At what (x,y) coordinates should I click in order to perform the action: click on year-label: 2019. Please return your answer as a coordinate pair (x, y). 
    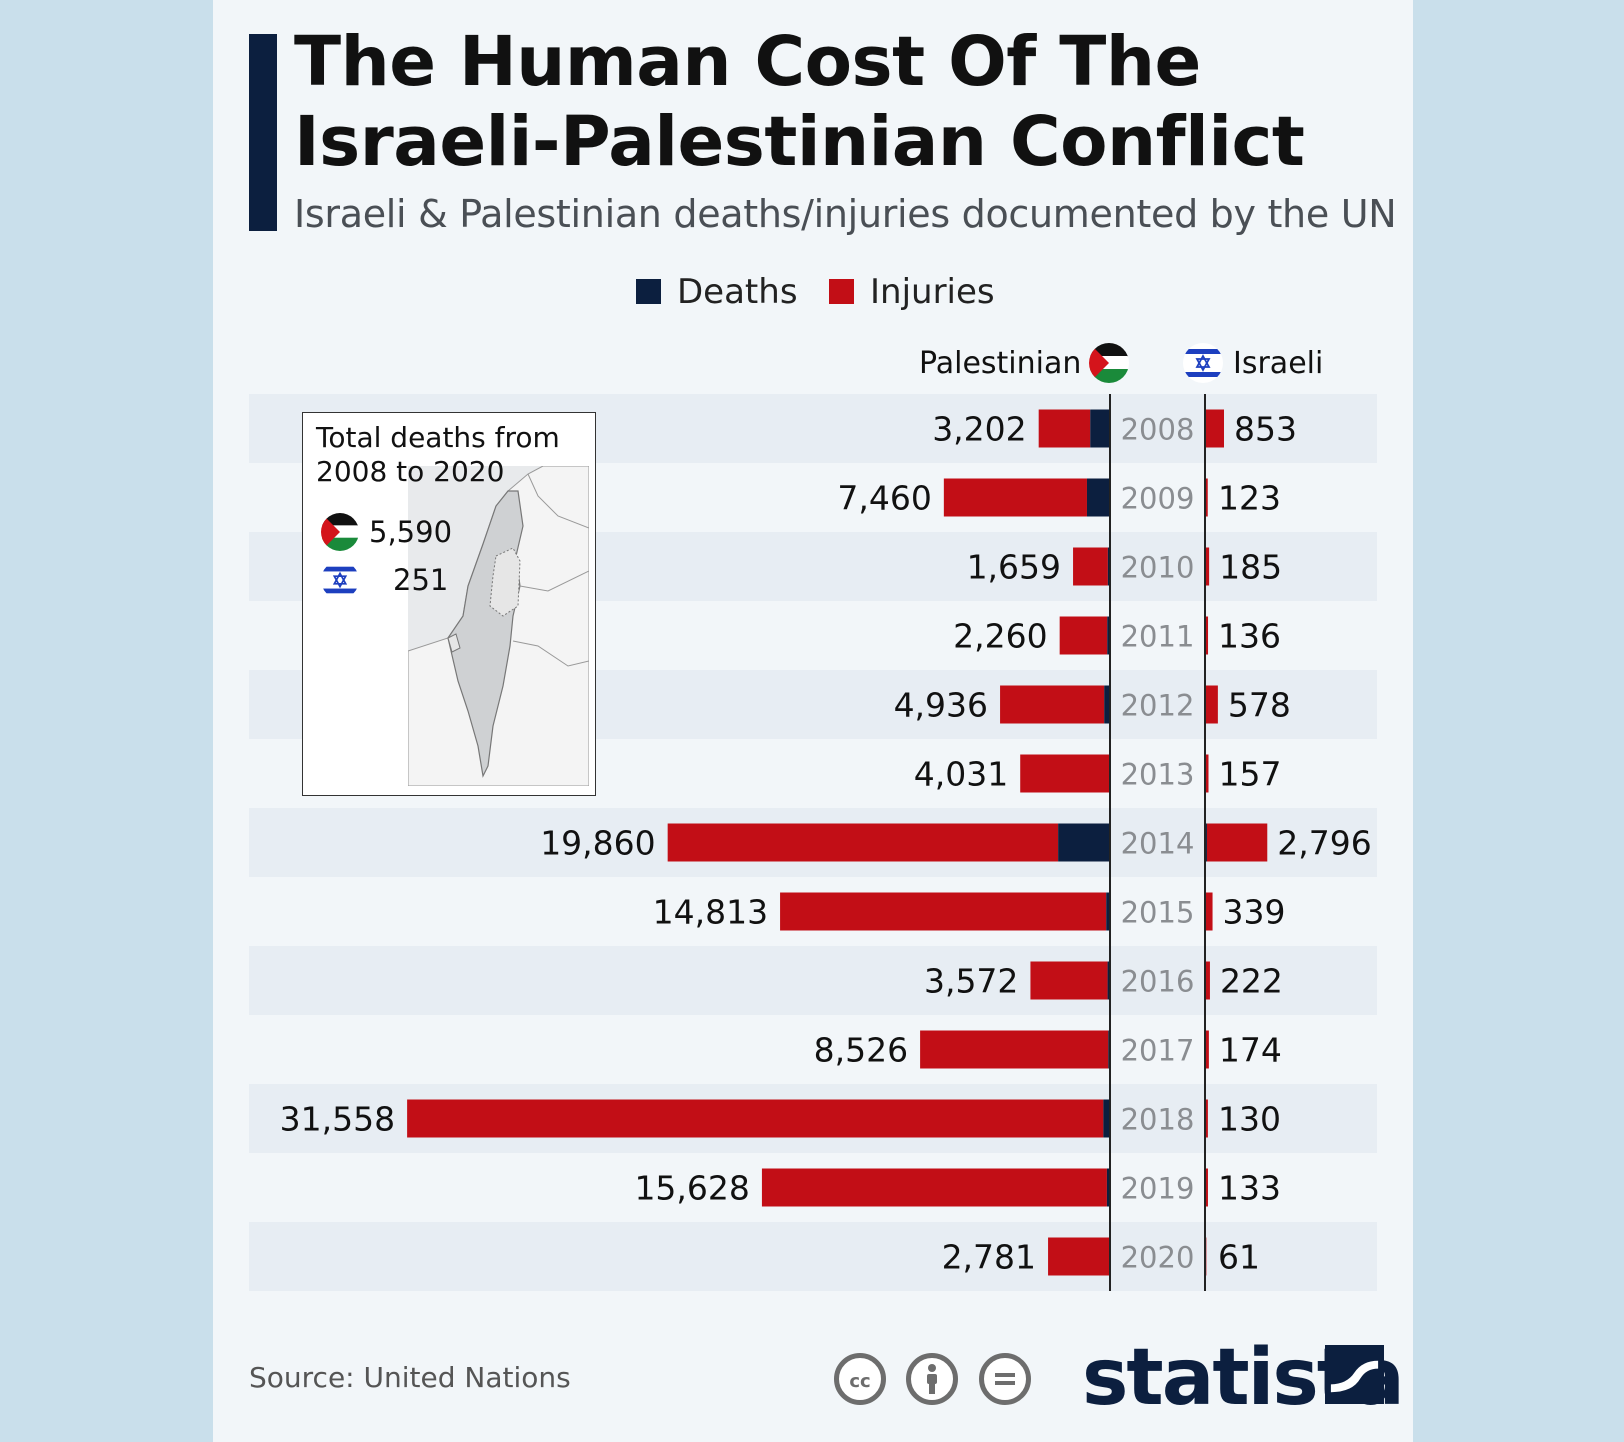
    Looking at the image, I should click on (1158, 1189).